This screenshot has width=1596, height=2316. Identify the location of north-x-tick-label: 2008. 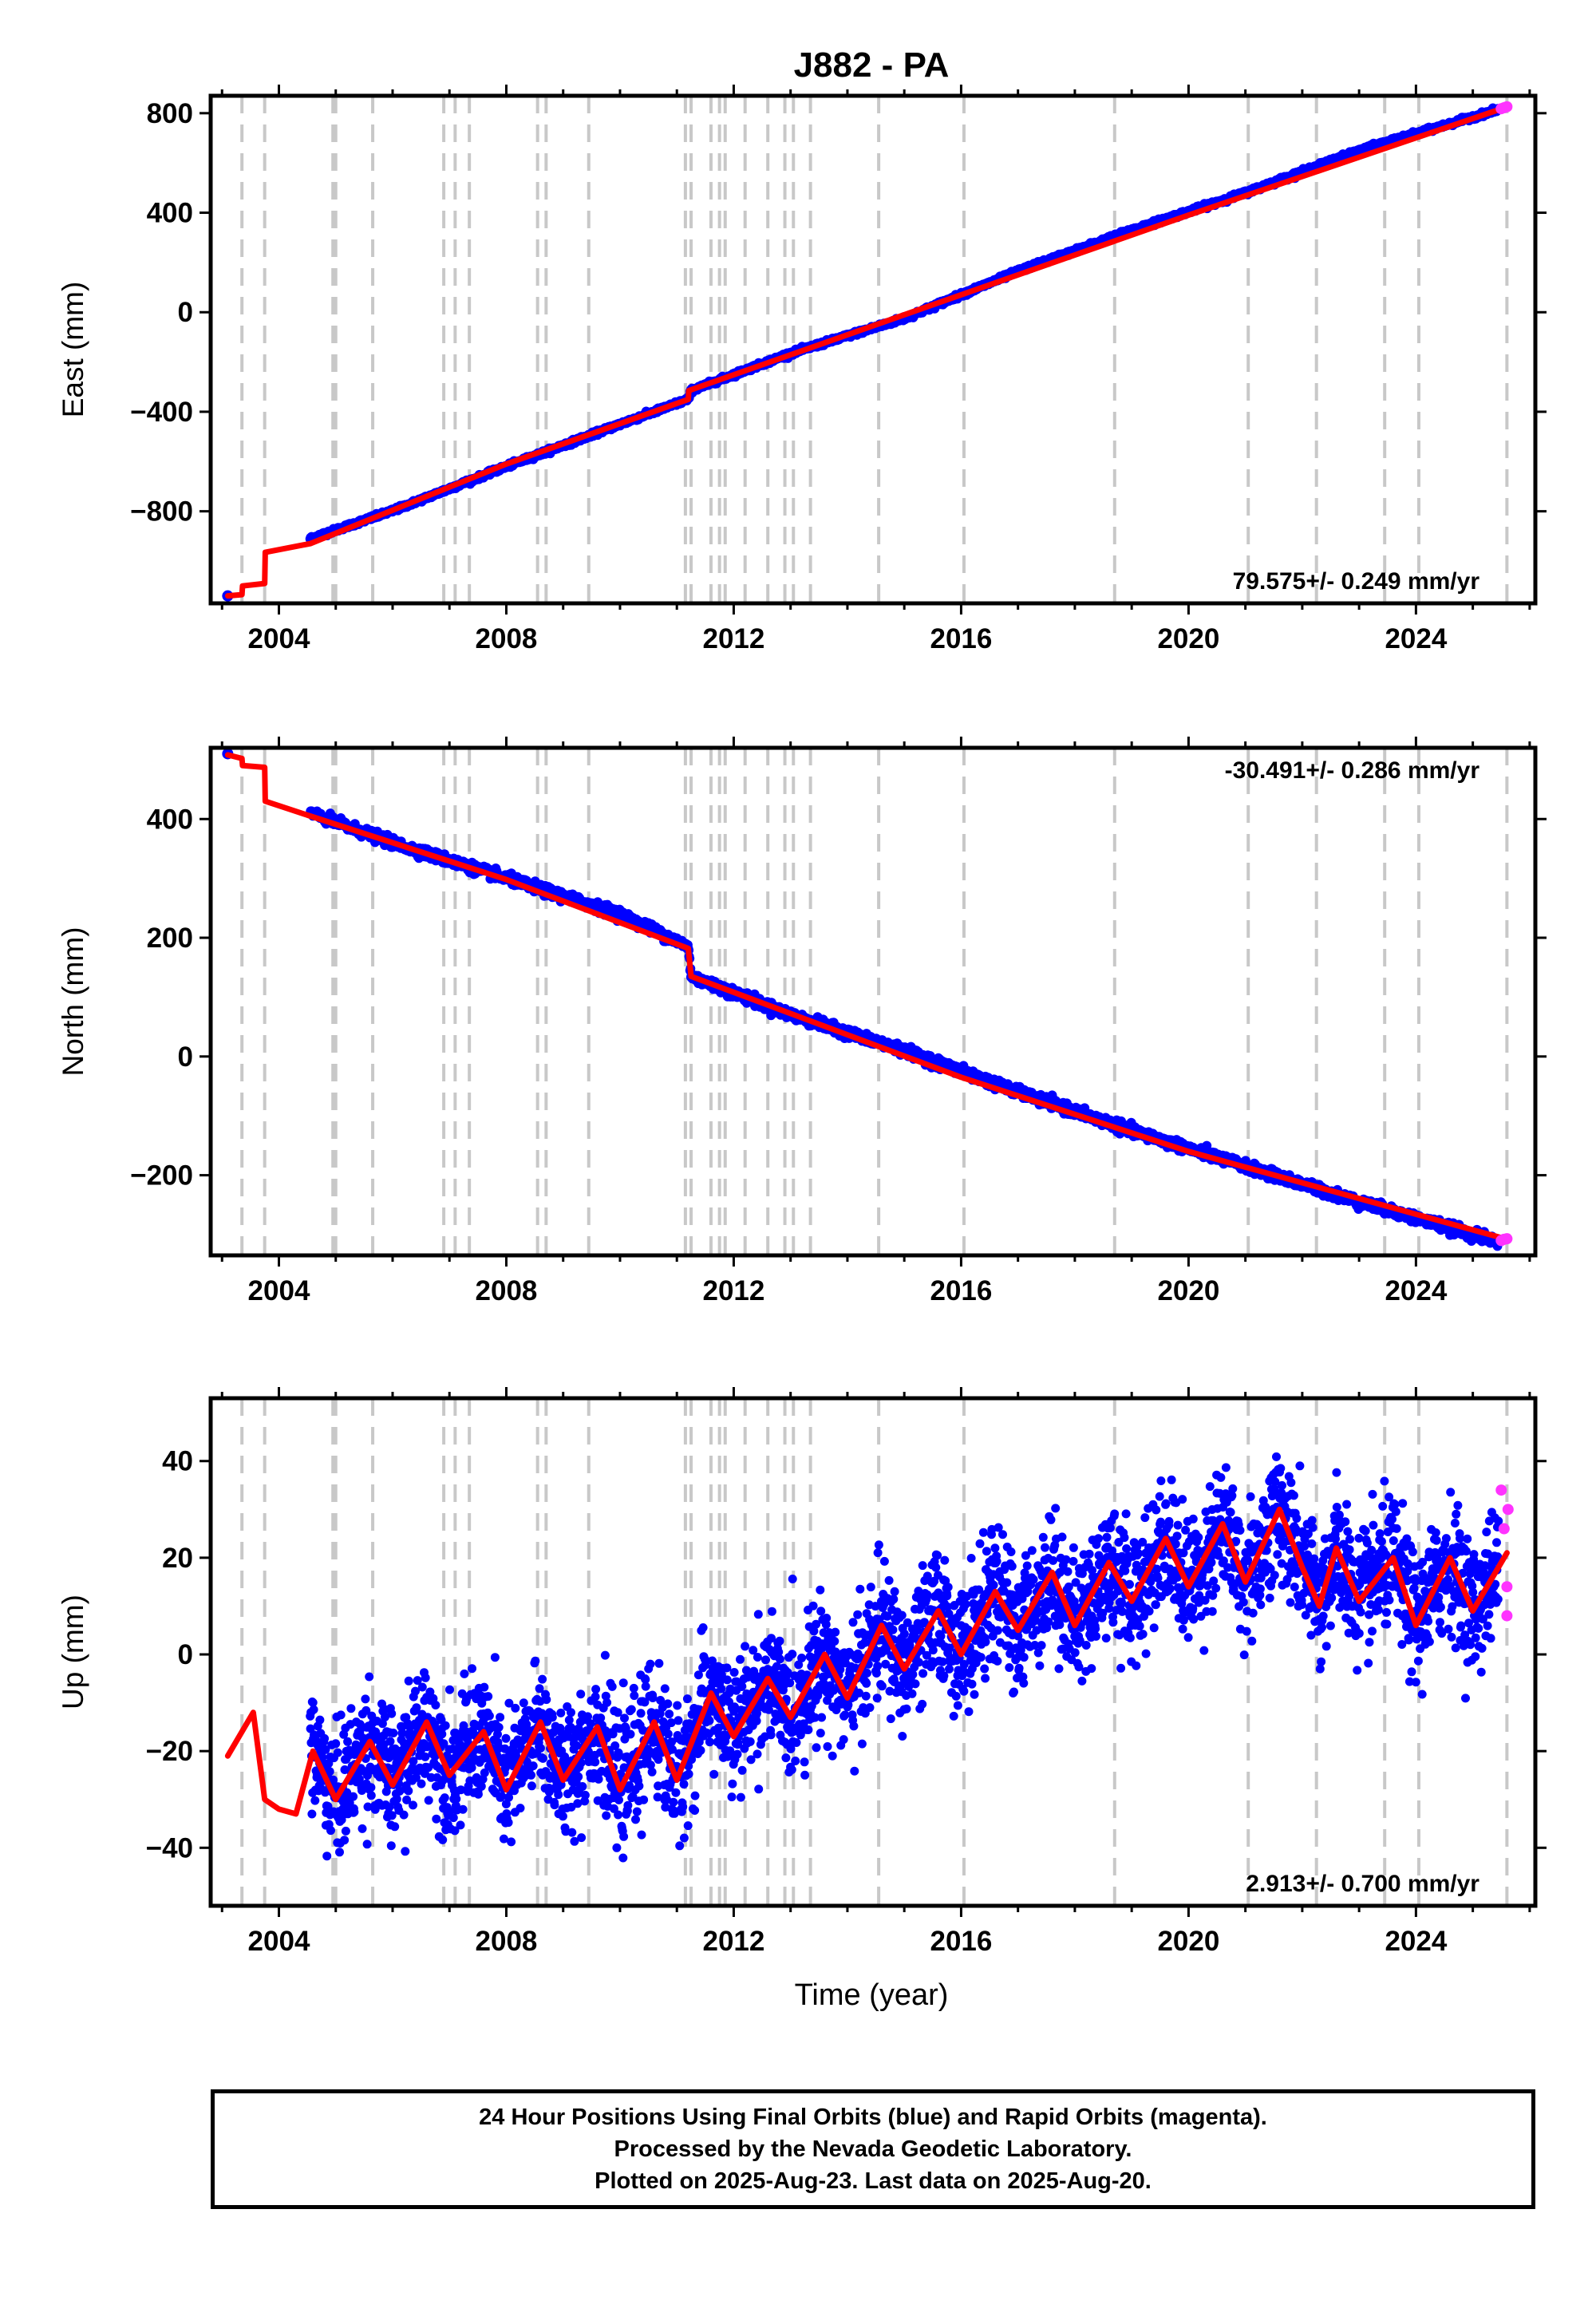
(507, 1290).